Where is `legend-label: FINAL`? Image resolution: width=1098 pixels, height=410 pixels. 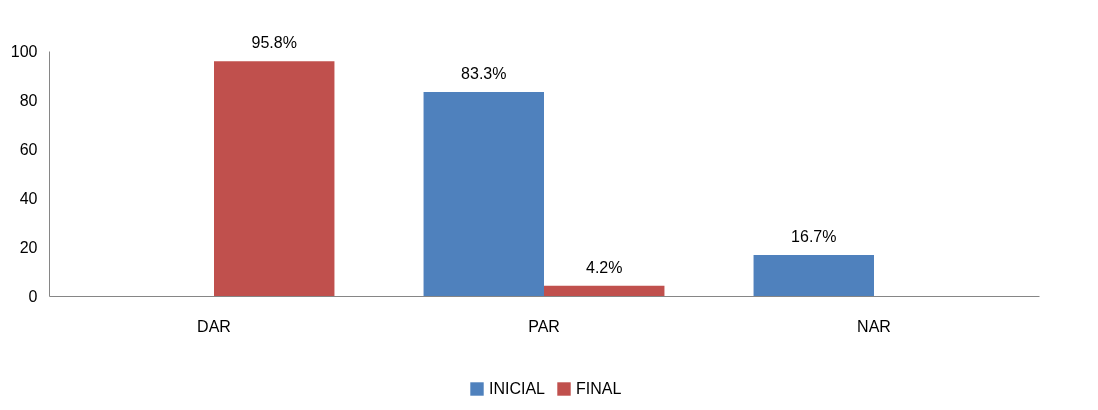 legend-label: FINAL is located at coordinates (599, 388).